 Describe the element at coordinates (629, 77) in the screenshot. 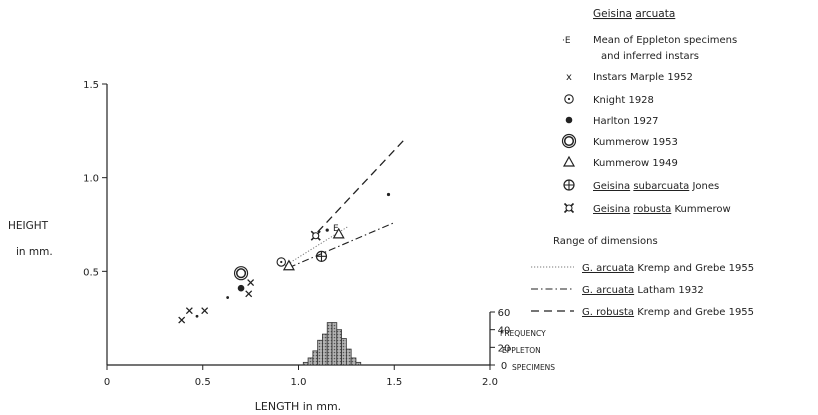

I see `legend-entry-marple: x Instars Marple 1952` at that location.